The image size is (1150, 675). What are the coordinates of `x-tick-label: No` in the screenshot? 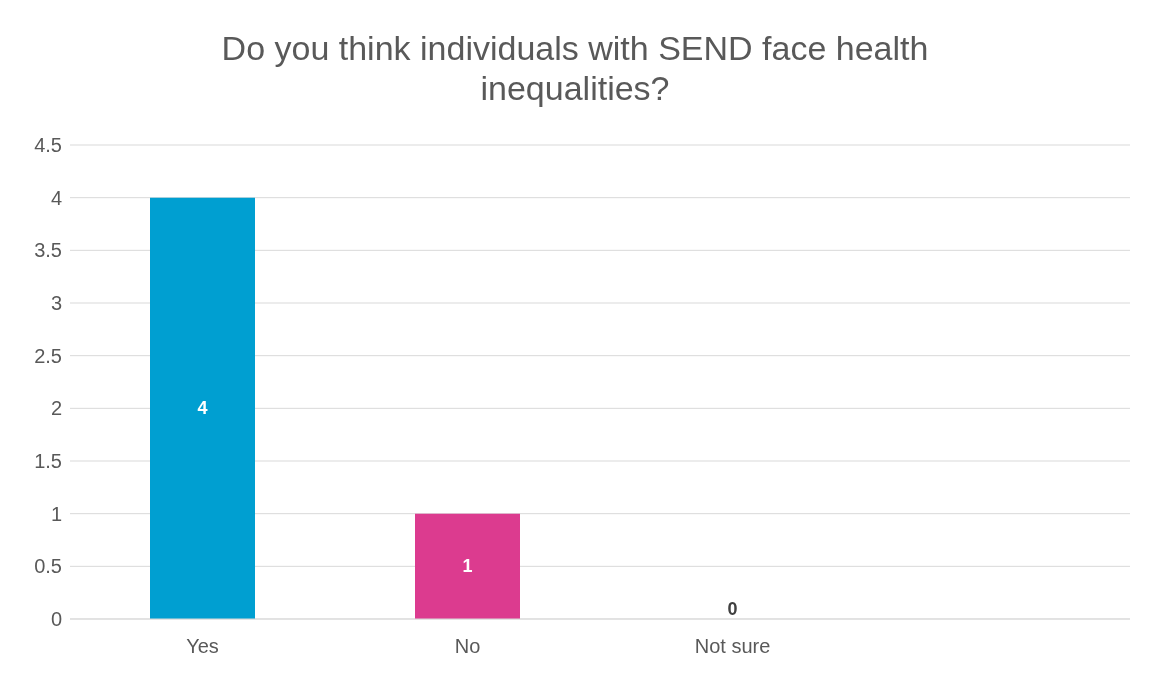 It's located at (467, 646).